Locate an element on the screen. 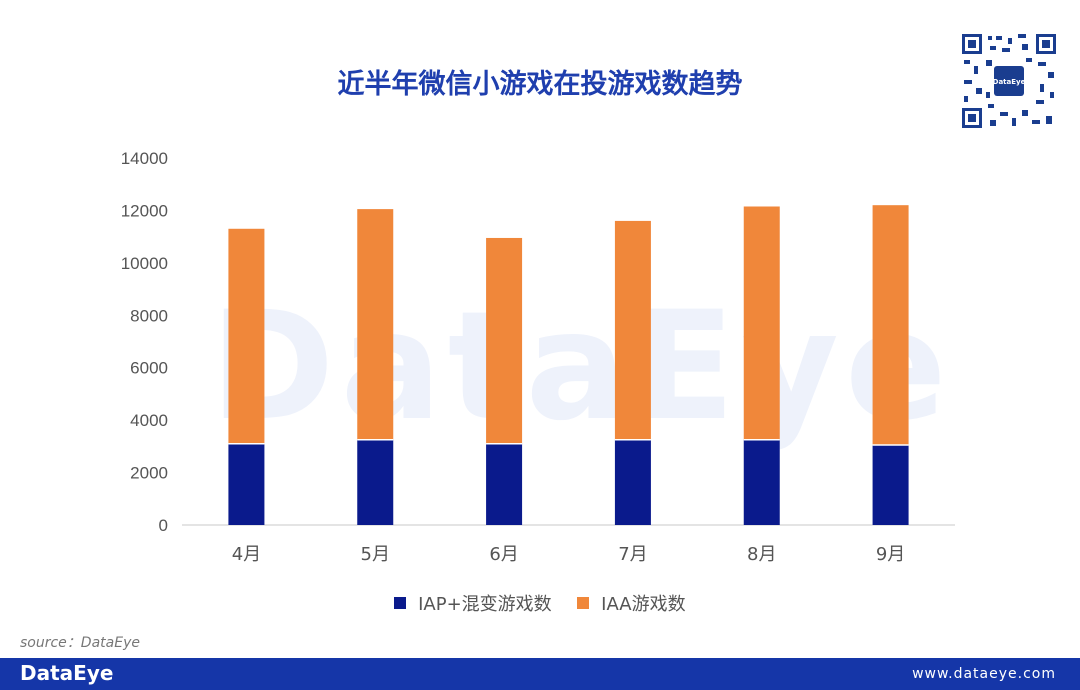 The width and height of the screenshot is (1080, 690). footer-url: www.dataeye.com is located at coordinates (984, 674).